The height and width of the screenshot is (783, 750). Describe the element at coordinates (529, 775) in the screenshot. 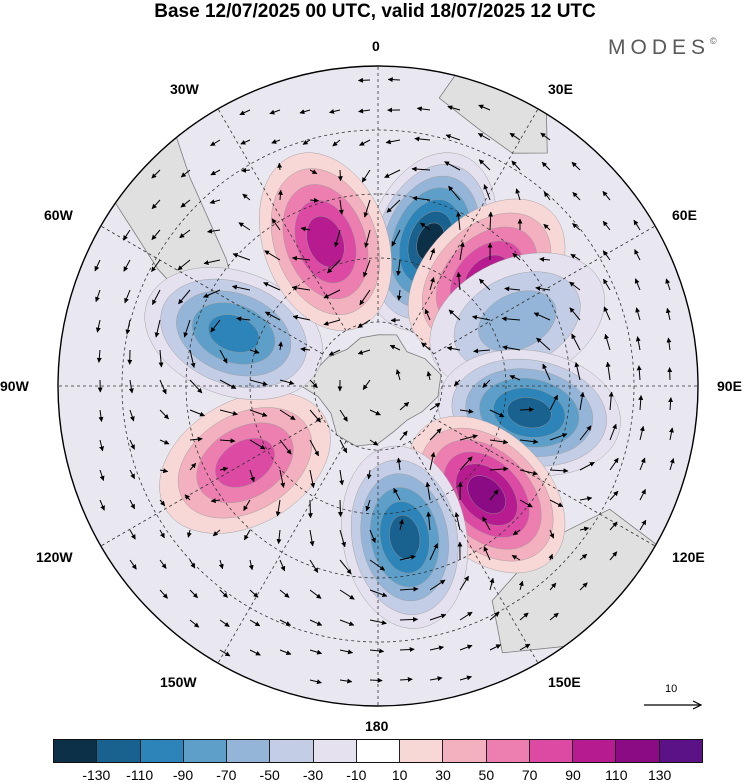

I see `colorbar-tick-label: 70` at that location.